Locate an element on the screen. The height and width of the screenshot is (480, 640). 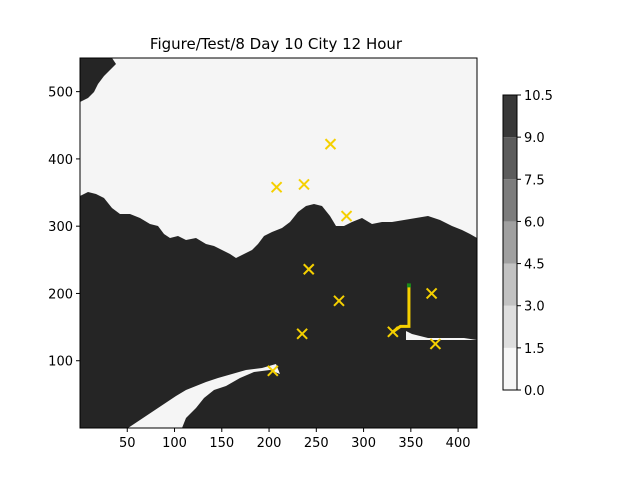
colorbar-tick-label: 7.5 is located at coordinates (534, 180).